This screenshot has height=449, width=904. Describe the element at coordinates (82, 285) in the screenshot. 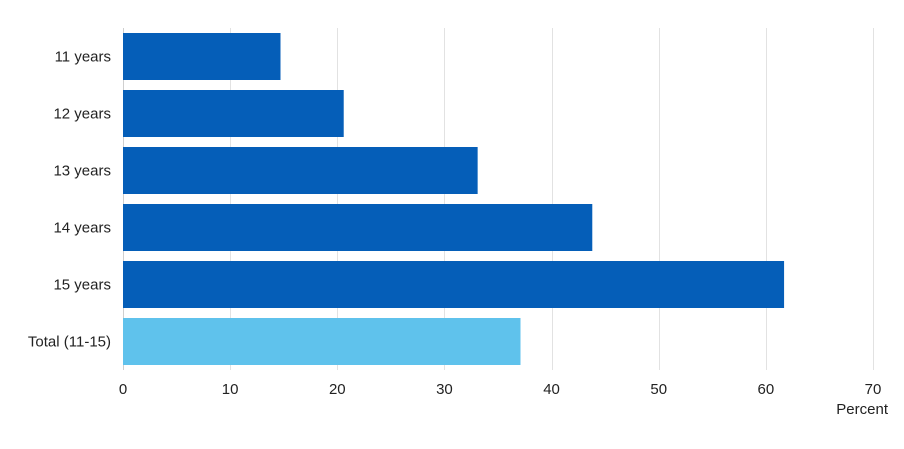

I see `category-label: 15 years` at that location.